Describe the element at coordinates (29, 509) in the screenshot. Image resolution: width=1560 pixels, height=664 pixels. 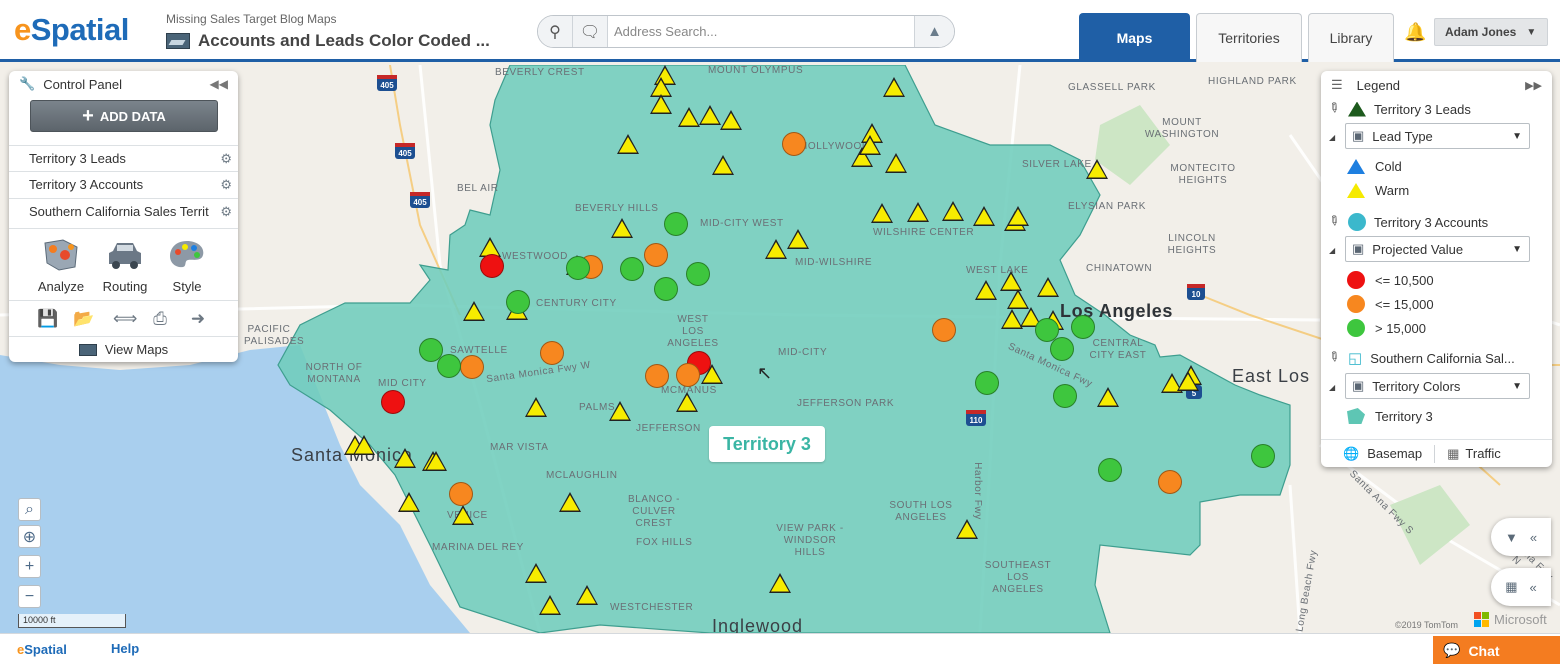
I see `zoom-box-icon: ⌕` at that location.